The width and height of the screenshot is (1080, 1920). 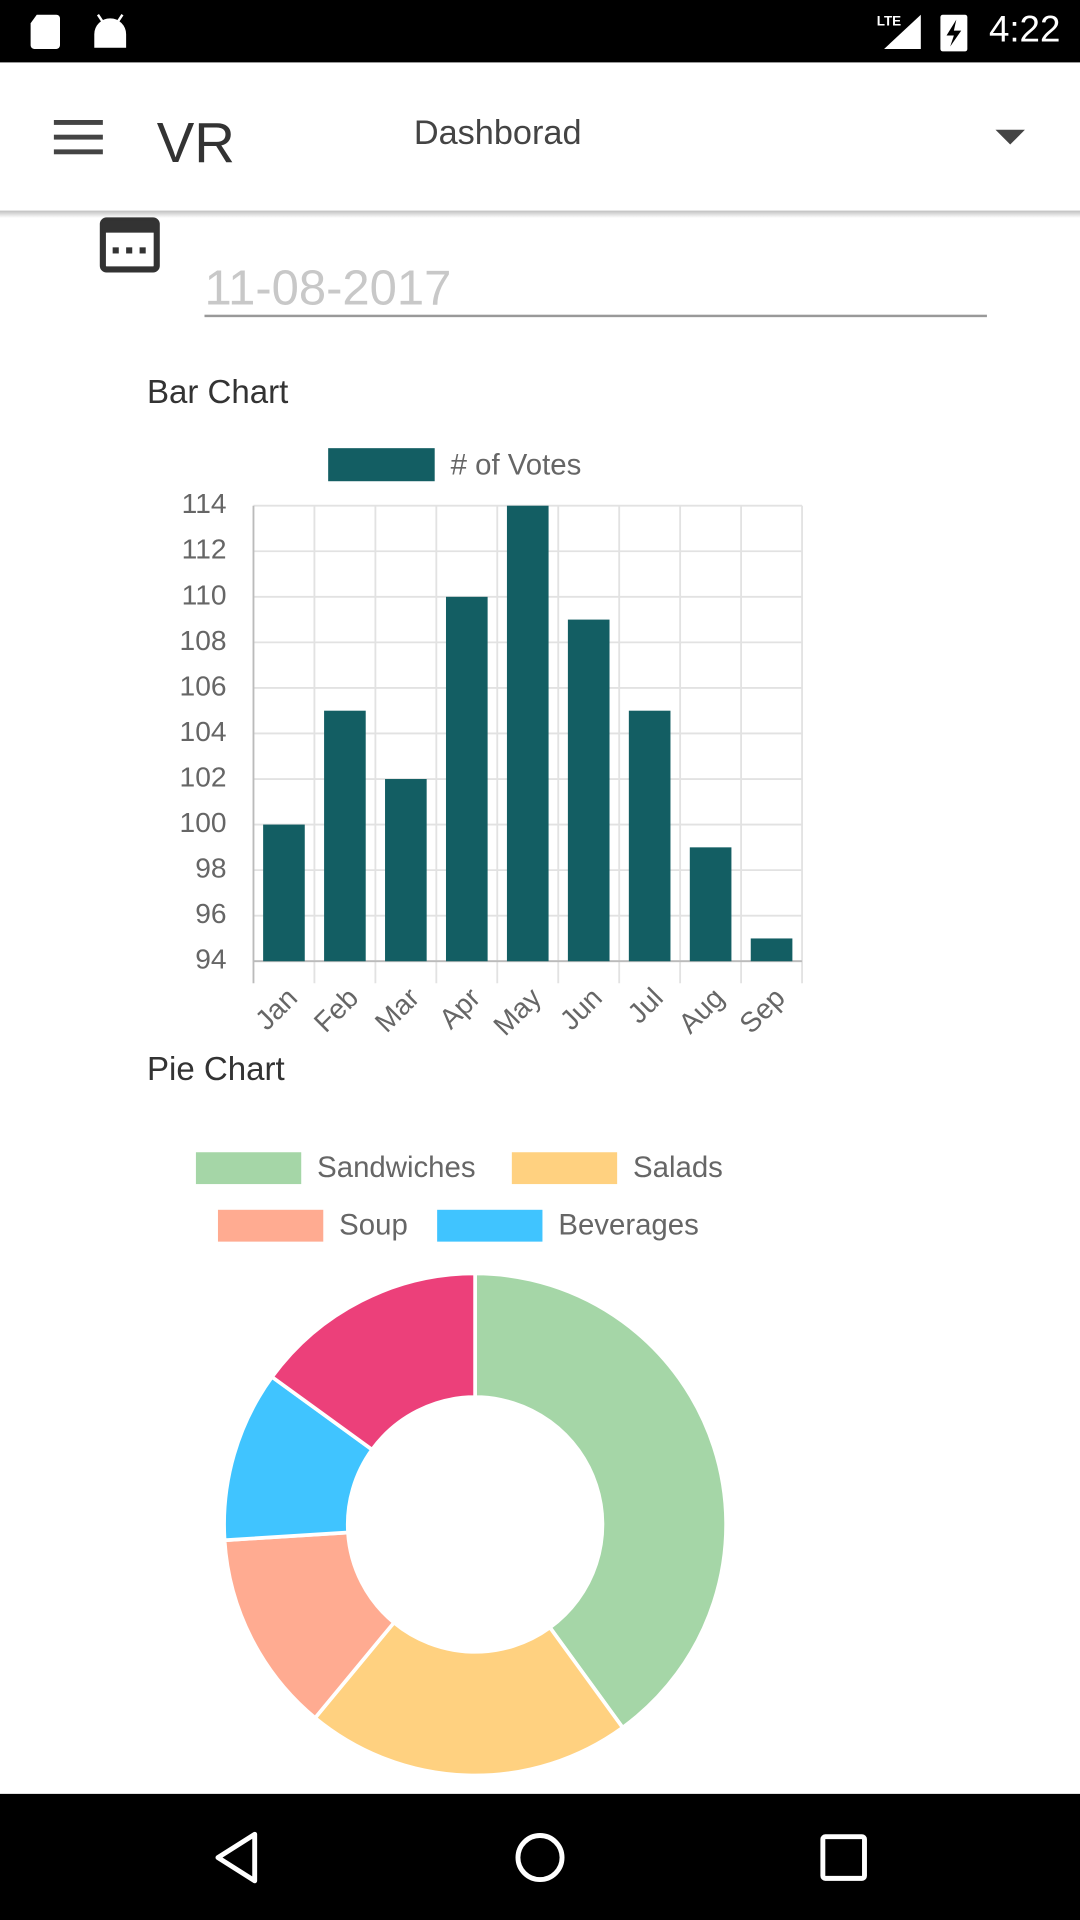 I want to click on status-bar, so click(x=540, y=31).